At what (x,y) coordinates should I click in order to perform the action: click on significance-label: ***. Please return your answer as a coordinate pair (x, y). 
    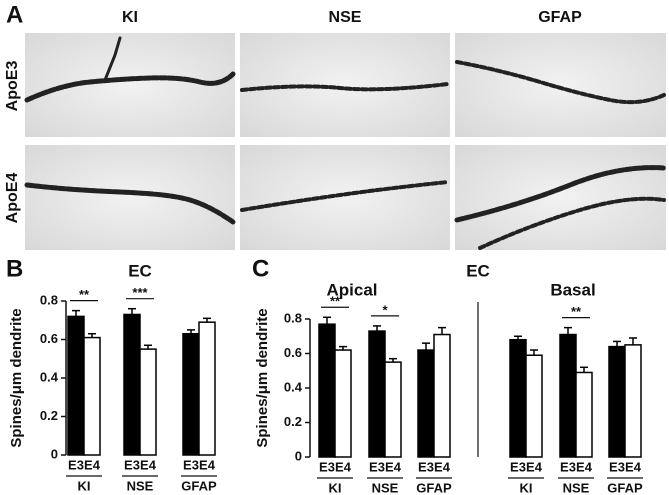
    Looking at the image, I should click on (140, 292).